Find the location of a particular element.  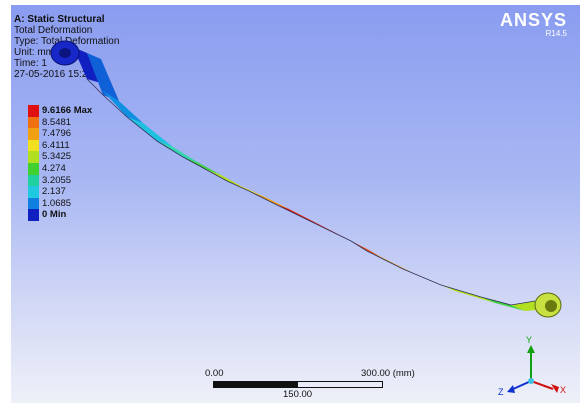

legend-label: 6.4111 is located at coordinates (56, 145).